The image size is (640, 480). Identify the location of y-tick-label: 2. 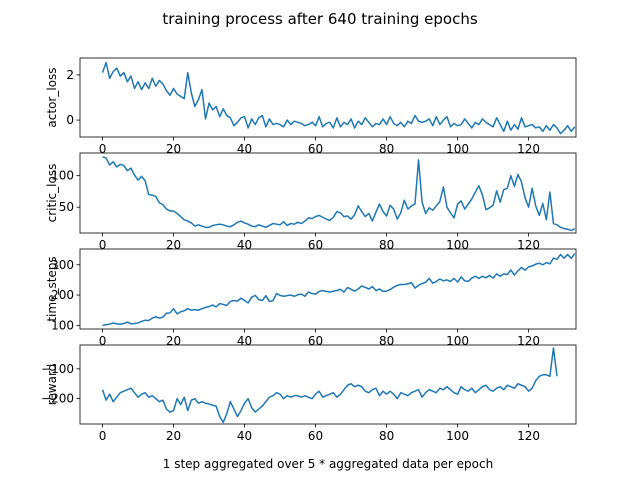
(70, 75).